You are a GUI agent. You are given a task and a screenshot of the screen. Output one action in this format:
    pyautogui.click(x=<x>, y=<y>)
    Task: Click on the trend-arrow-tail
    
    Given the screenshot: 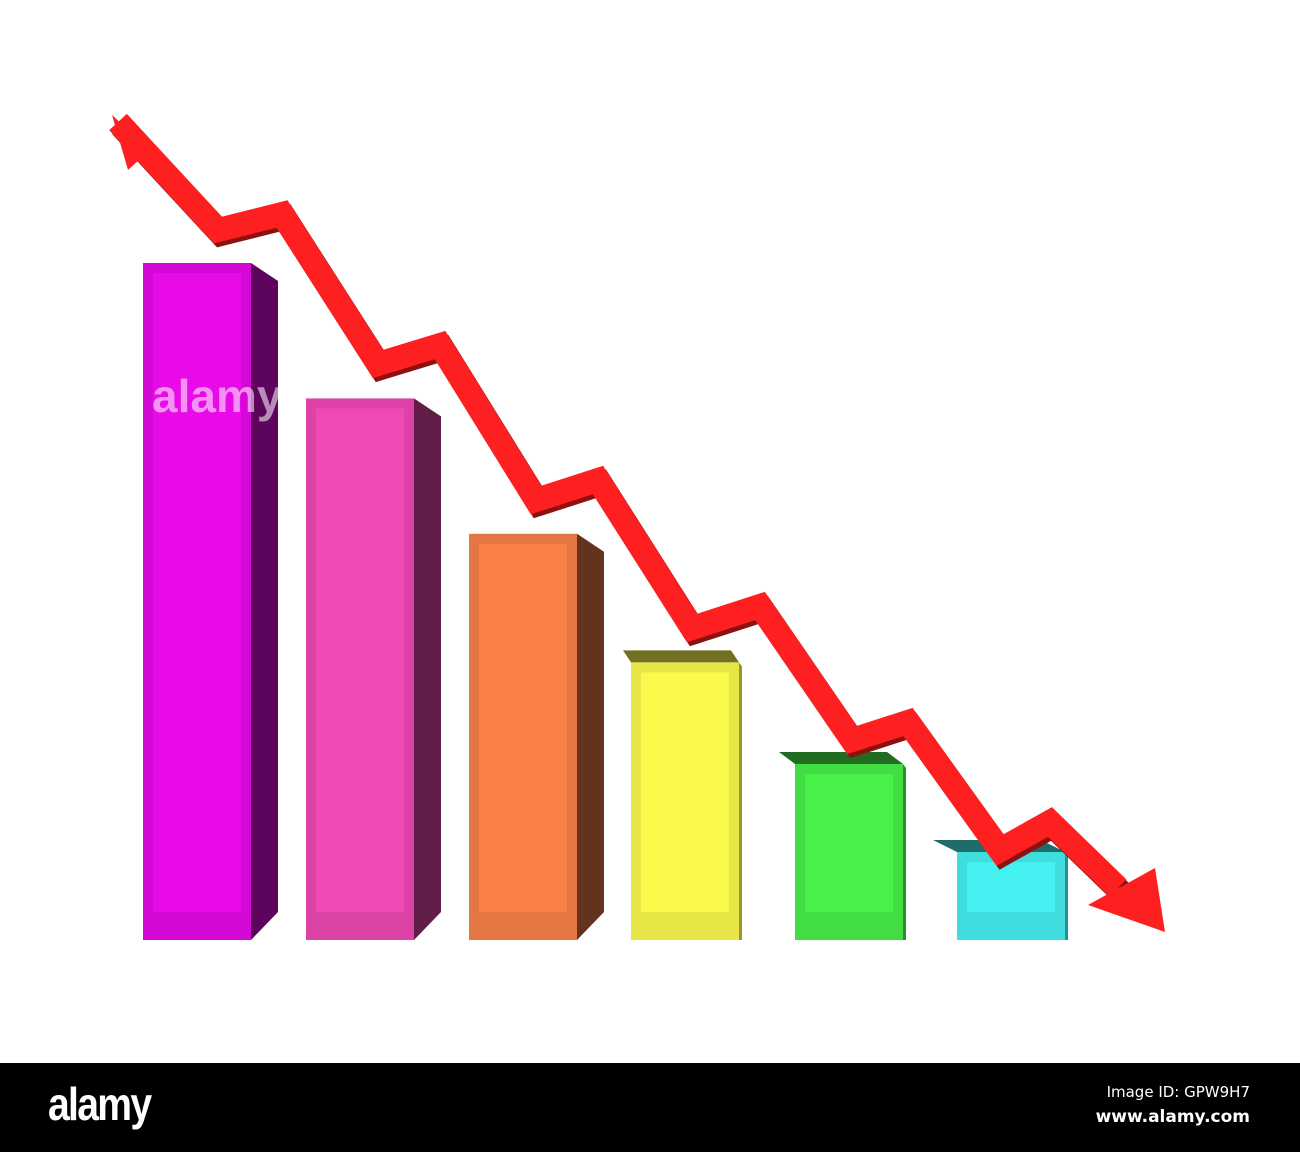 What is the action you would take?
    pyautogui.click(x=131, y=142)
    